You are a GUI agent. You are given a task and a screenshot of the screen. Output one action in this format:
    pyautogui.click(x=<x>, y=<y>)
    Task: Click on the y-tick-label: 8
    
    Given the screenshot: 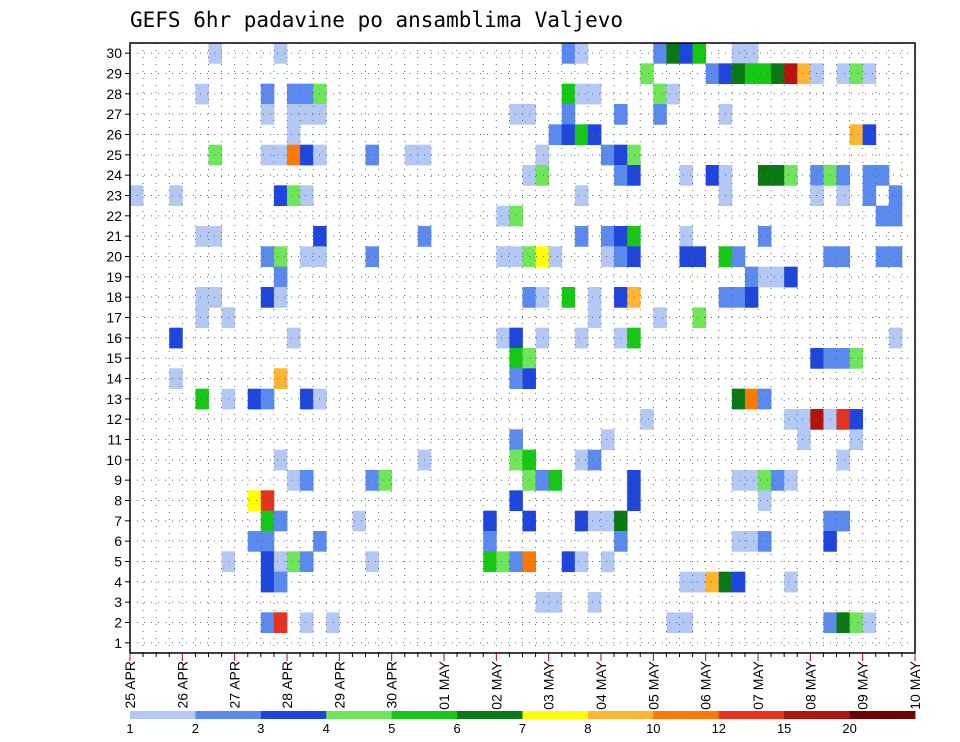 What is the action you would take?
    pyautogui.click(x=118, y=501)
    